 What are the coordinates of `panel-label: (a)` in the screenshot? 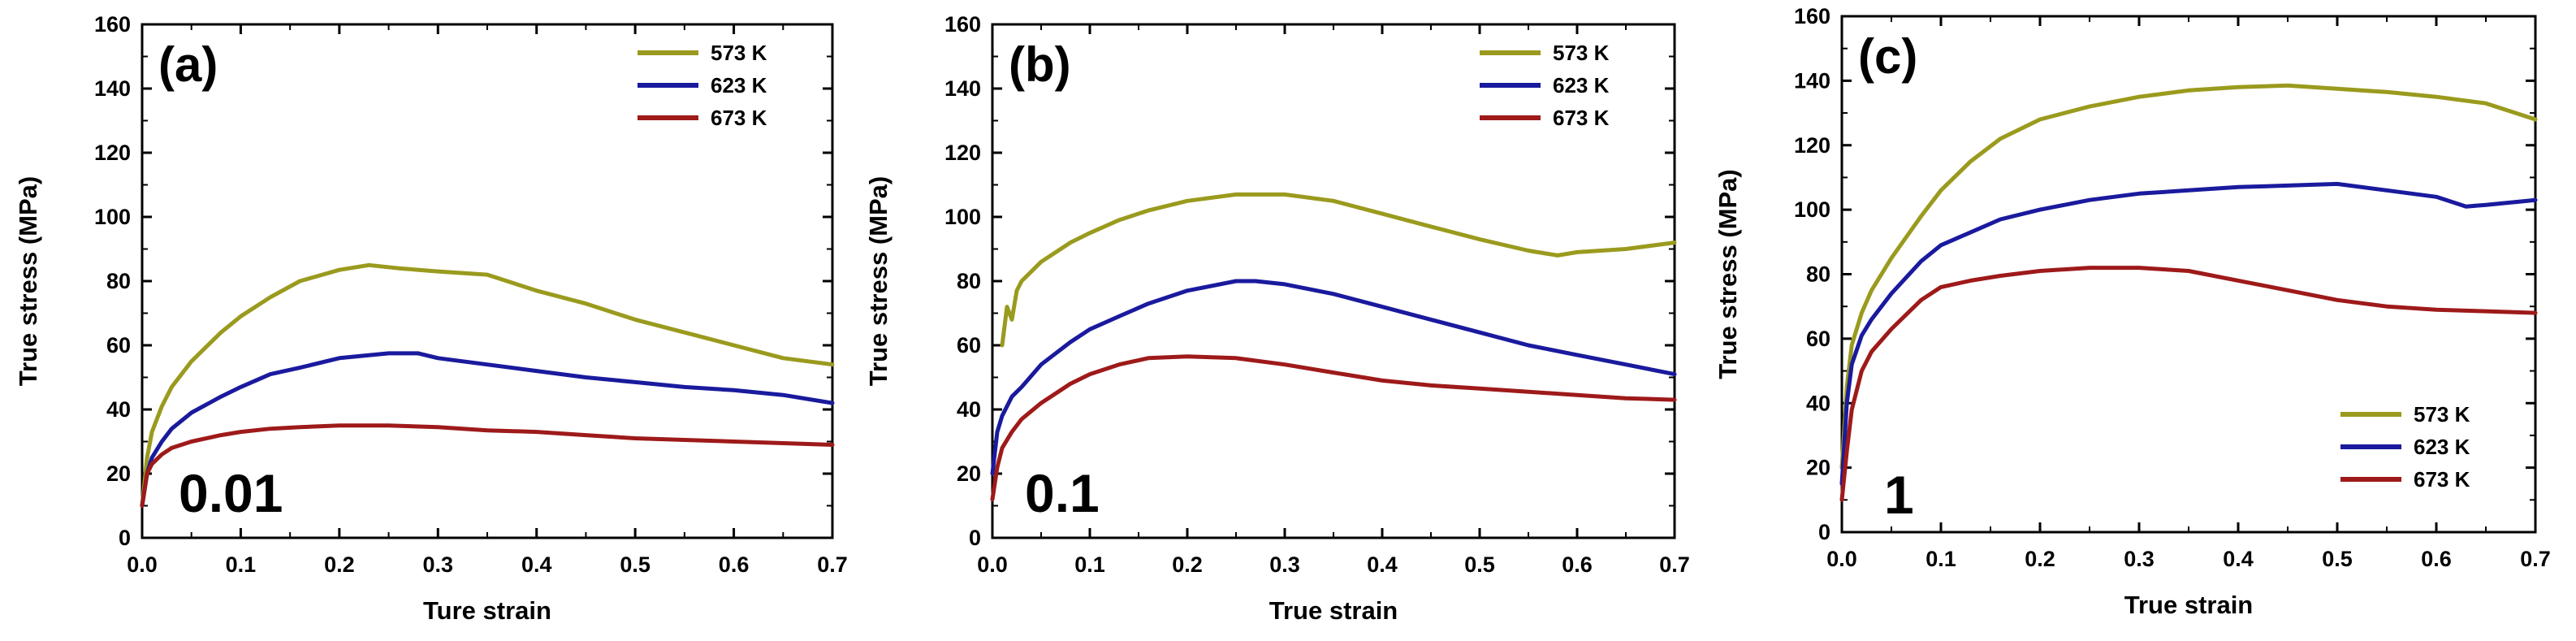 It's located at (188, 64).